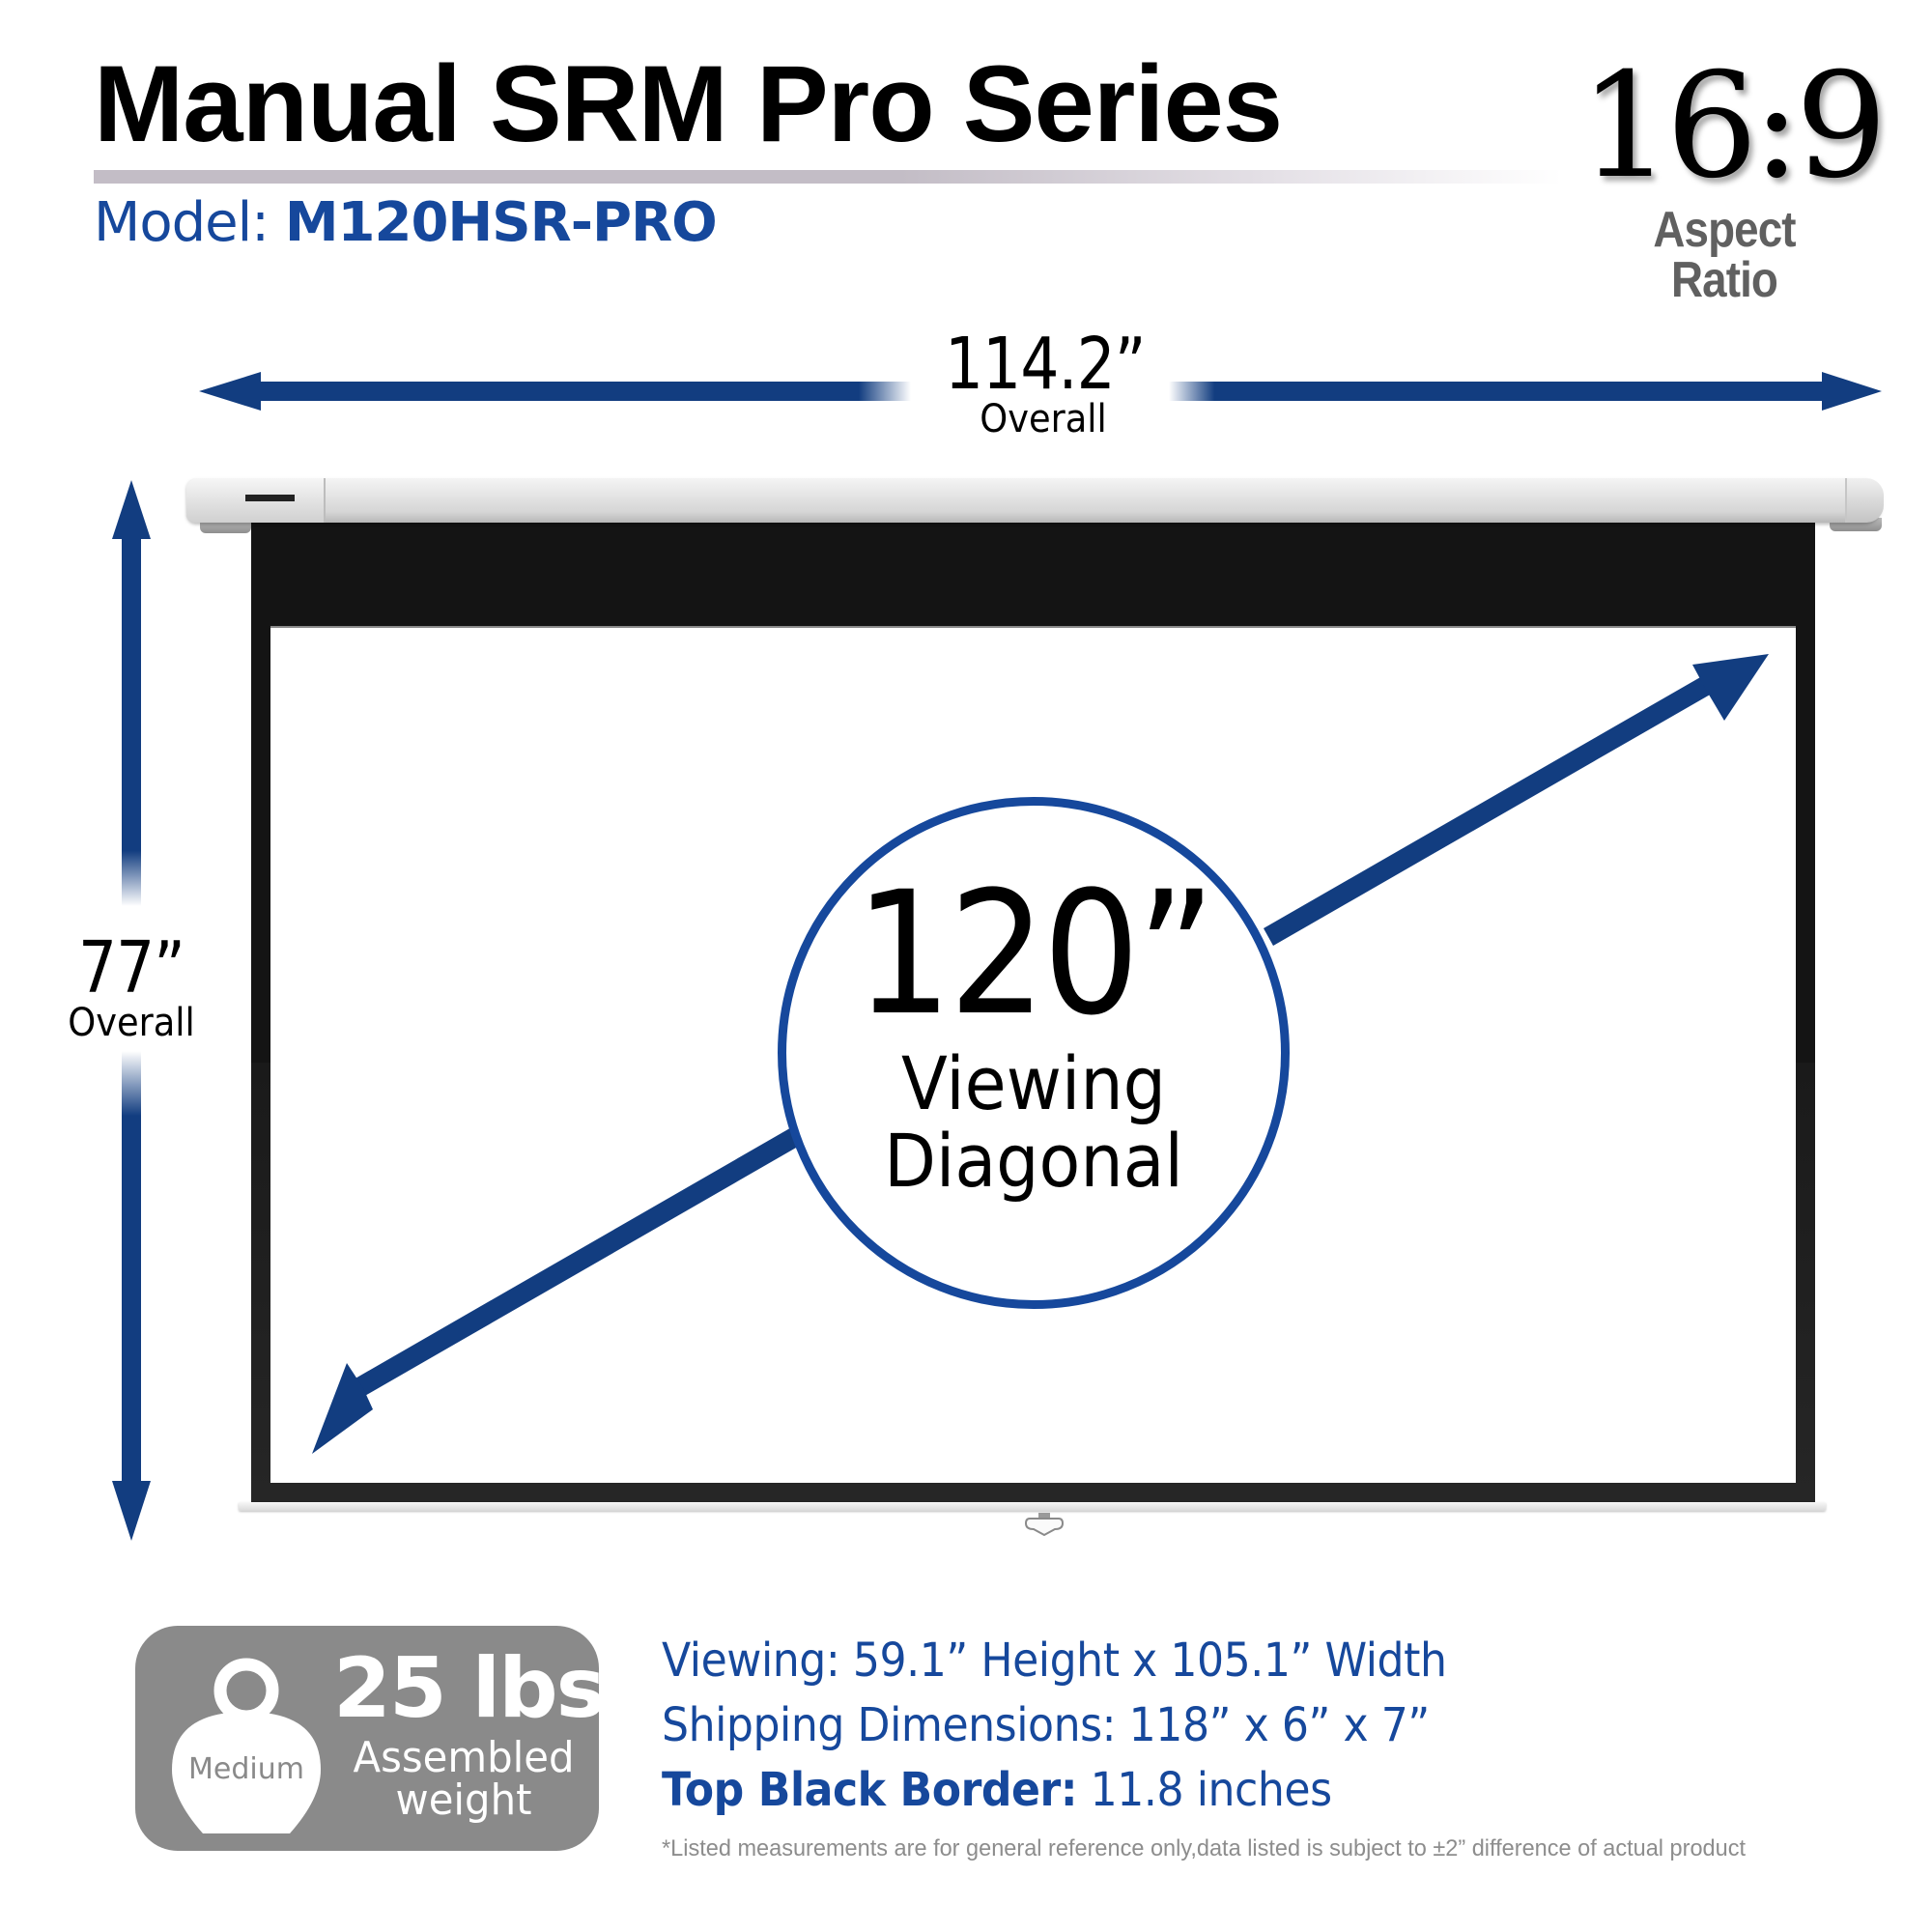  What do you see at coordinates (1043, 419) in the screenshot?
I see `overall-width-caption: Overall` at bounding box center [1043, 419].